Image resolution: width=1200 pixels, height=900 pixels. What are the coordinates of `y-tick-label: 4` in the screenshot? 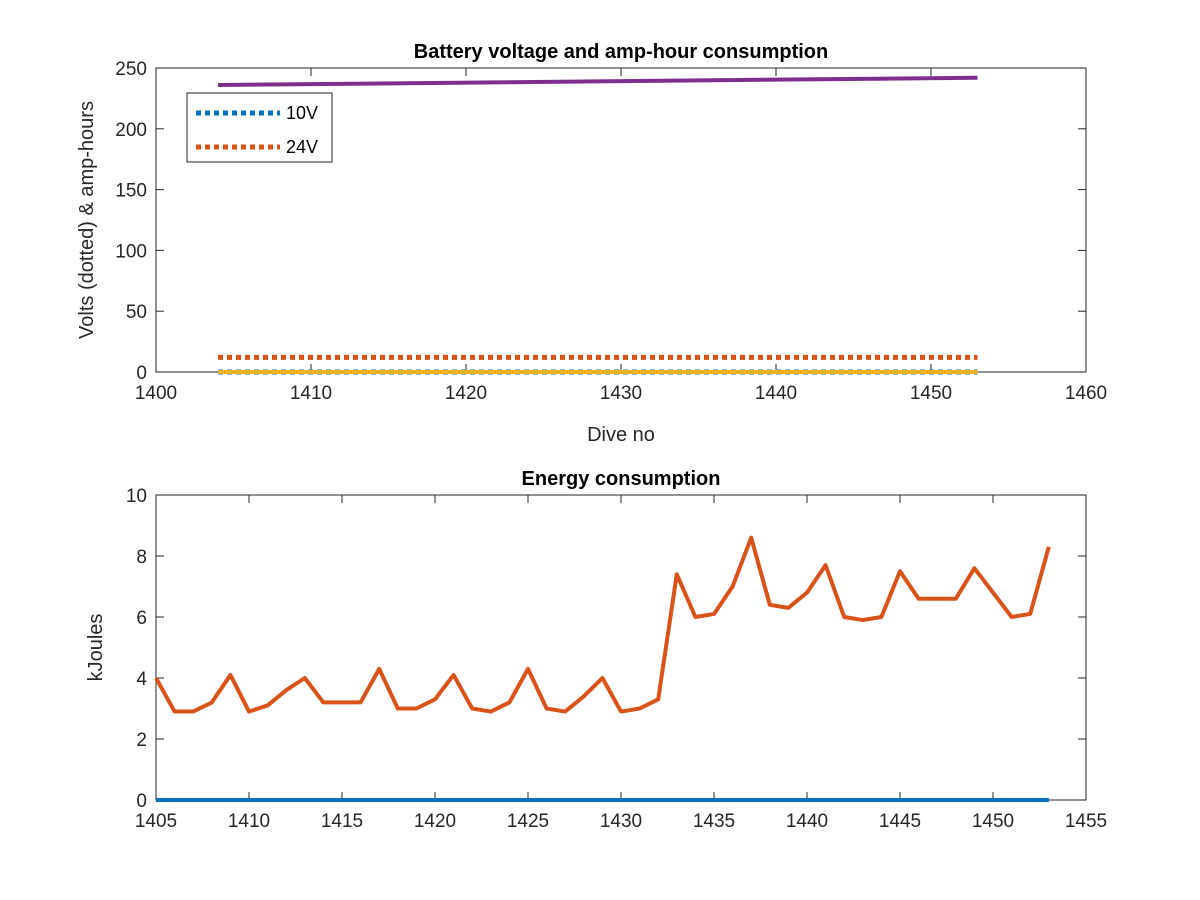 It's located at (141, 679).